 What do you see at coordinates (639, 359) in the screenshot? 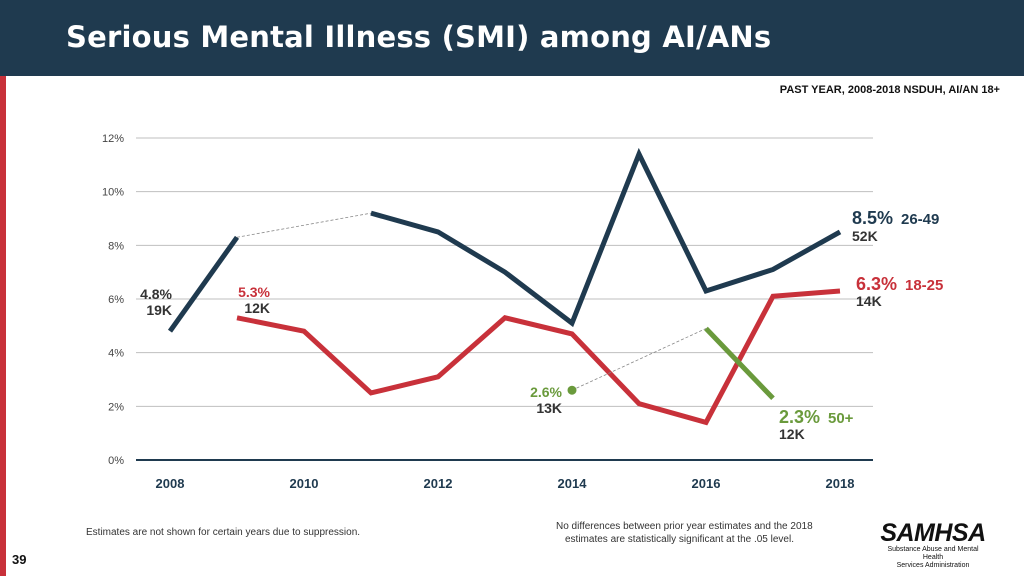
I see `suppression-gap-line-50-plus` at bounding box center [639, 359].